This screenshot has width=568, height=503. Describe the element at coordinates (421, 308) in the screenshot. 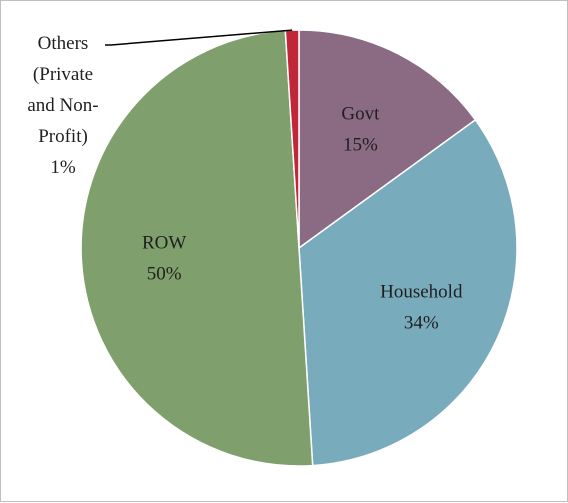

I see `data-label-household: Household 34%` at that location.